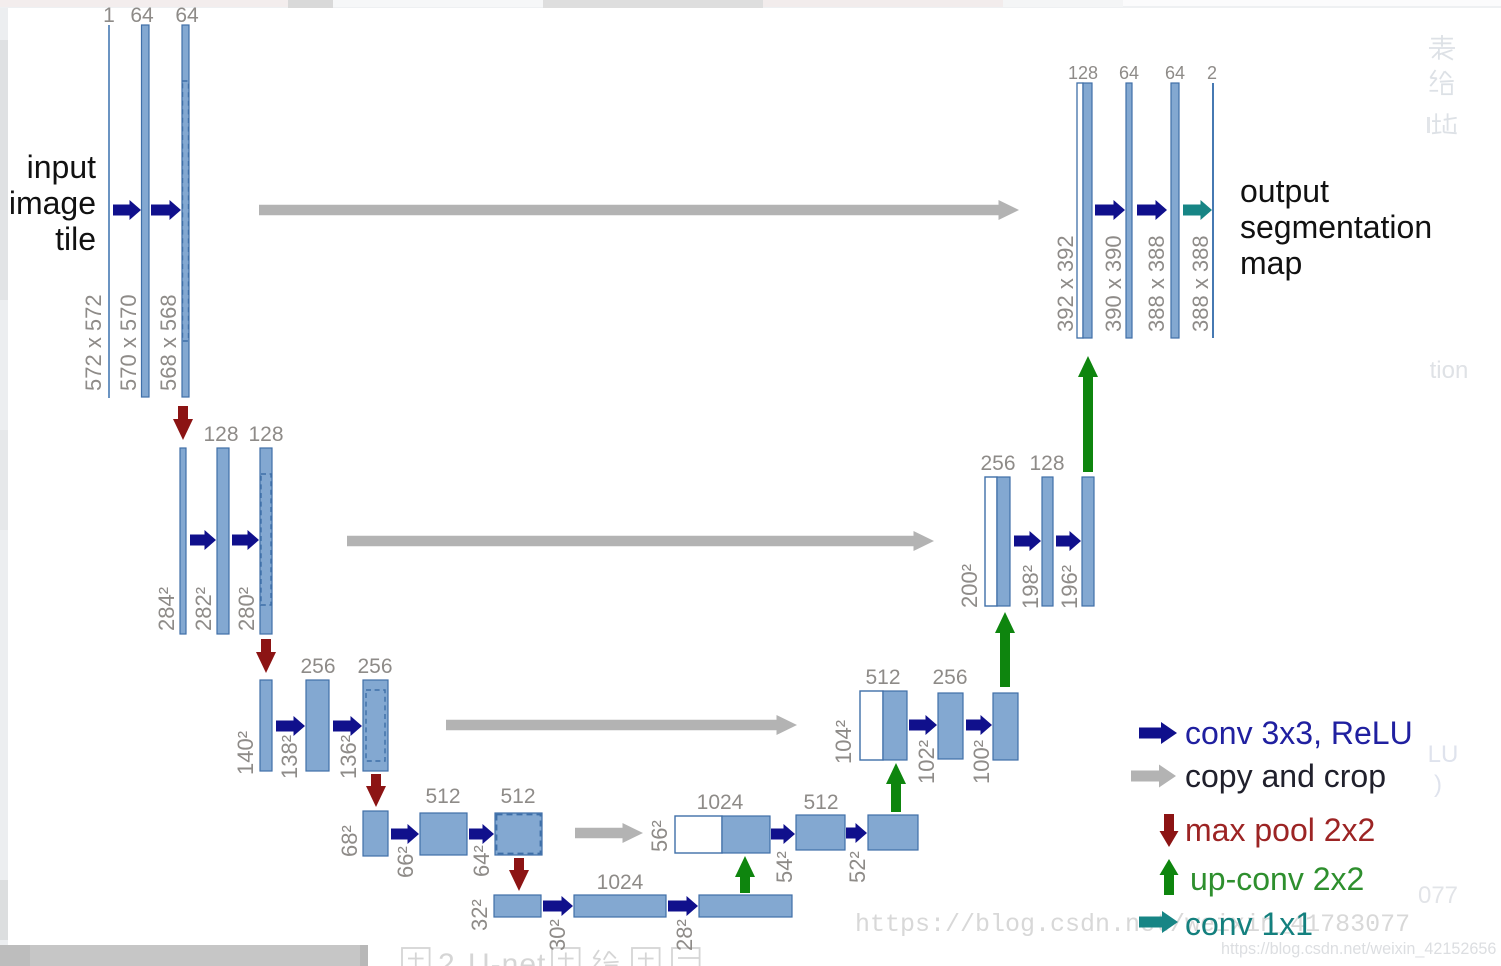 The image size is (1501, 966). Describe the element at coordinates (926, 762) in the screenshot. I see `svg-text: 102²` at that location.